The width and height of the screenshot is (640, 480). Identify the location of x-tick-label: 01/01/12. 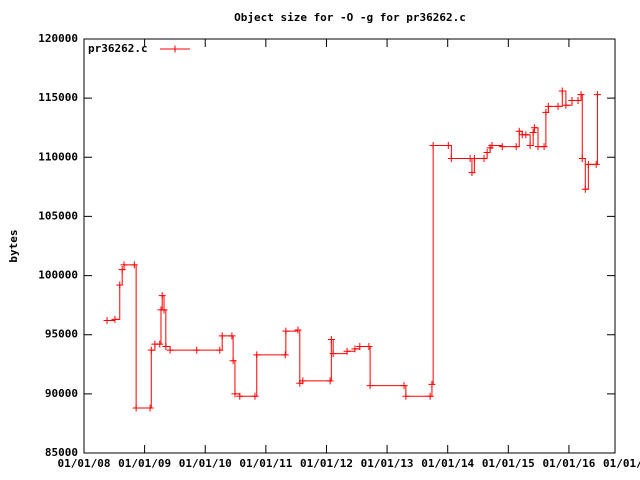
(326, 463).